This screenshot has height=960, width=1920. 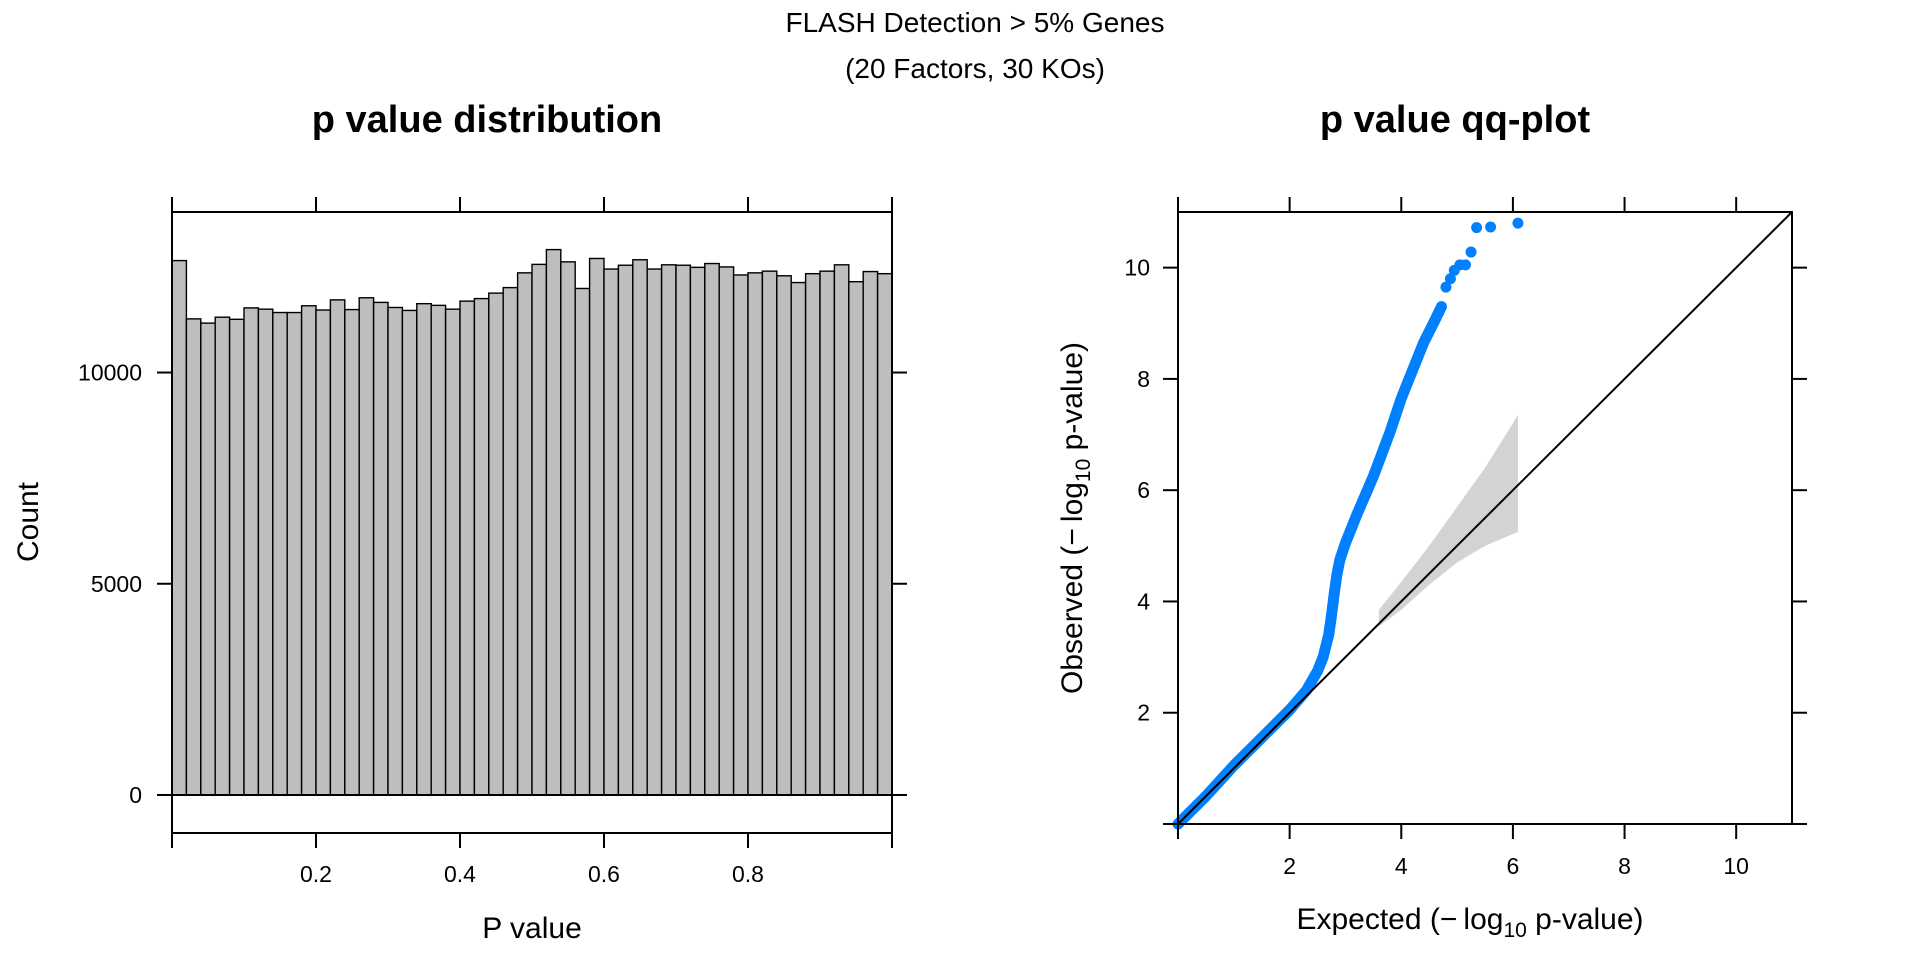 I want to click on qqplot-x-tick-label: 10, so click(x=1736, y=866).